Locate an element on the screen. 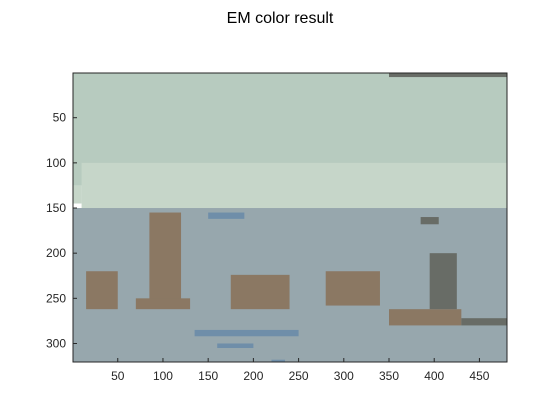 The width and height of the screenshot is (560, 420). y-tick-label: 150 is located at coordinates (56, 208).